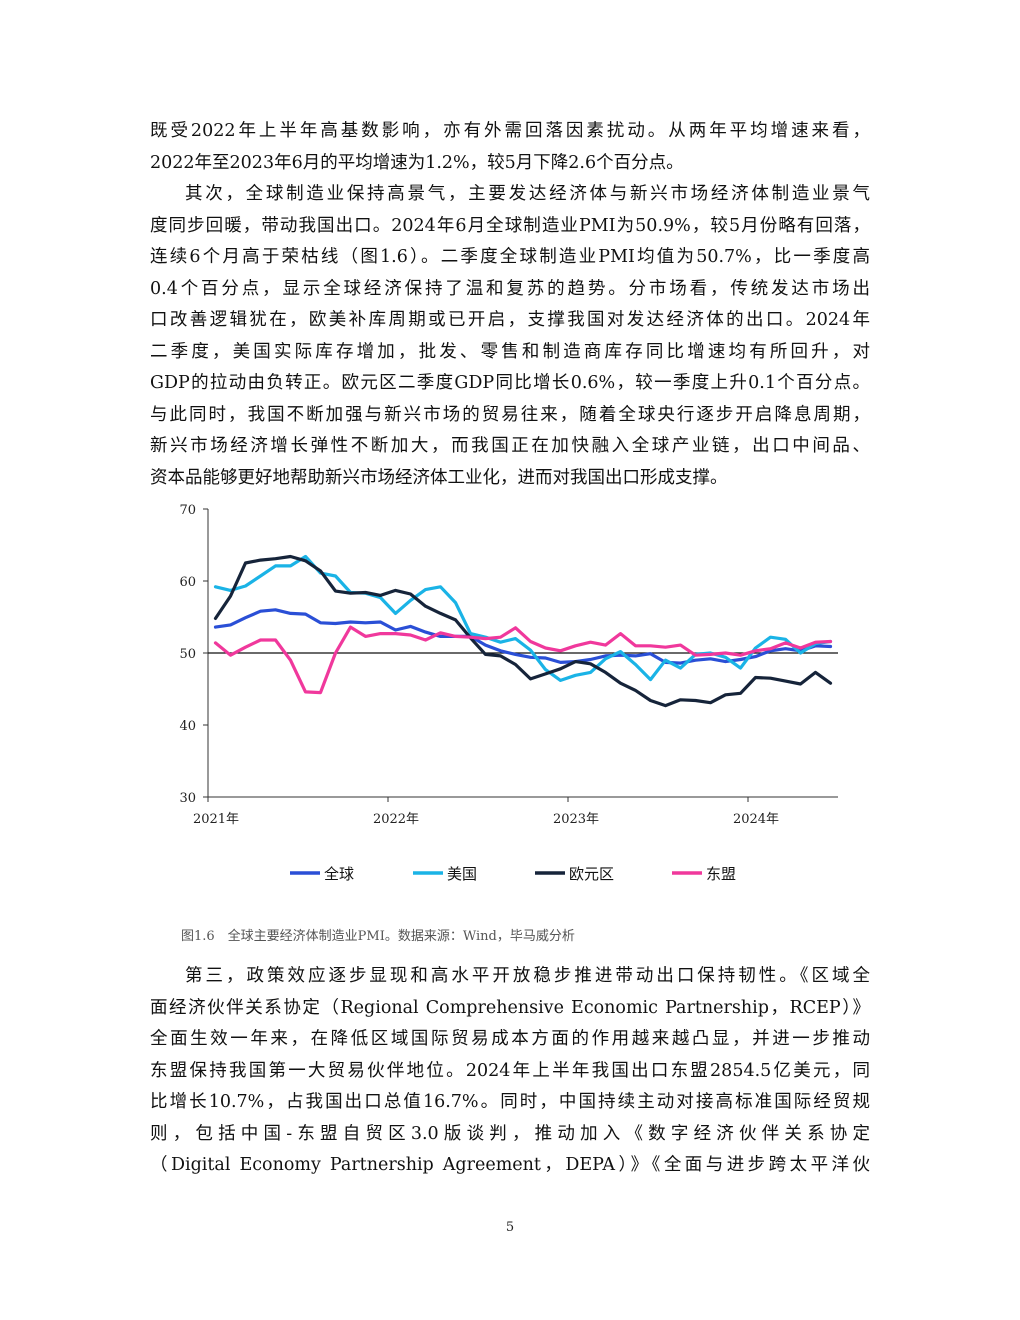 The height and width of the screenshot is (1320, 1020). Describe the element at coordinates (527, 194) in the screenshot. I see `text-line: 其次，全球制造业保持高景气，主要发达经济体与新兴市场经济体制造业景气` at that location.